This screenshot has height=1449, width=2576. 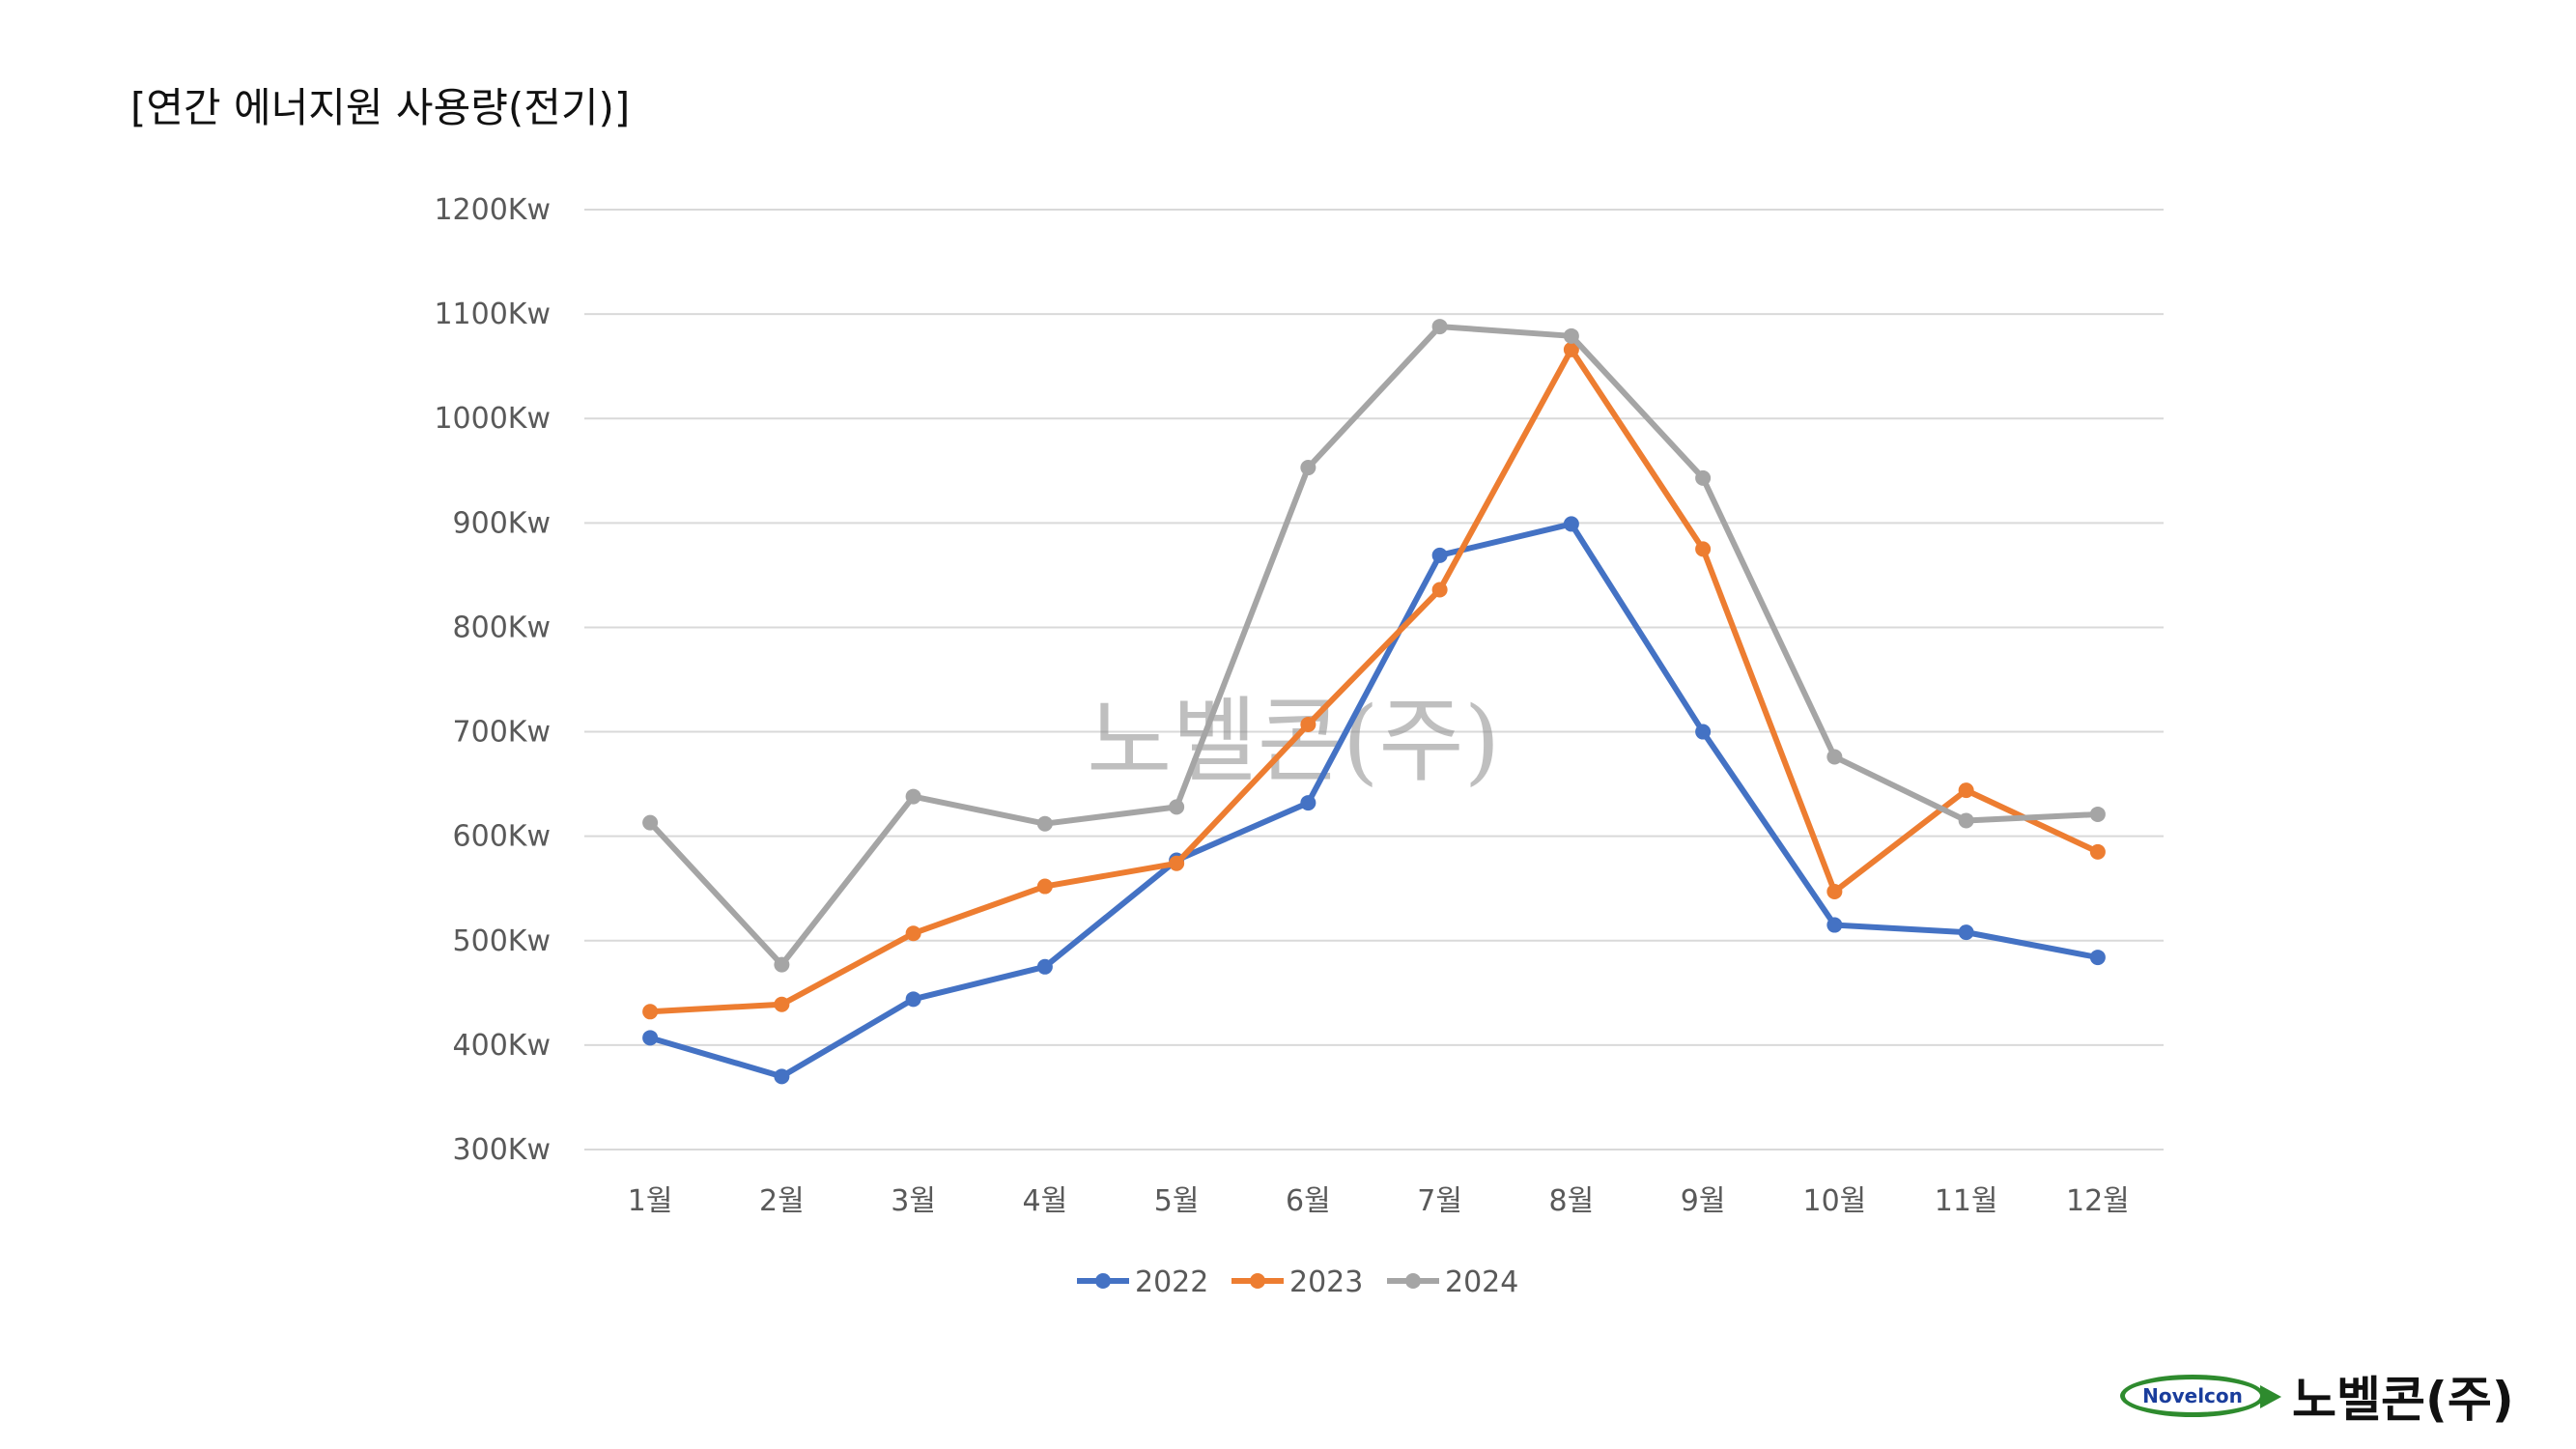 I want to click on y-tick-label: 500Kw, so click(x=502, y=941).